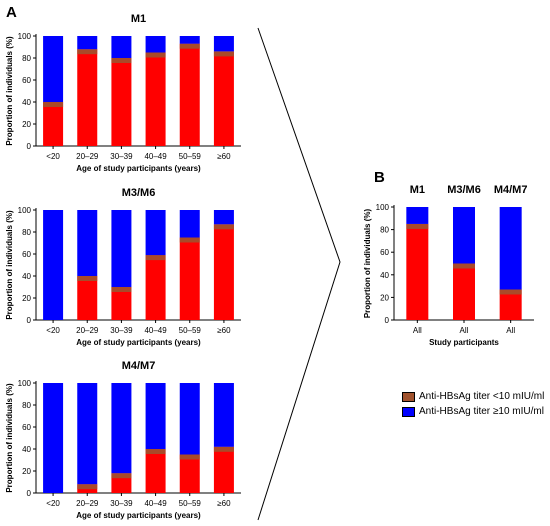 This screenshot has width=550, height=526. I want to click on chart-title: M4/M7, so click(139, 366).